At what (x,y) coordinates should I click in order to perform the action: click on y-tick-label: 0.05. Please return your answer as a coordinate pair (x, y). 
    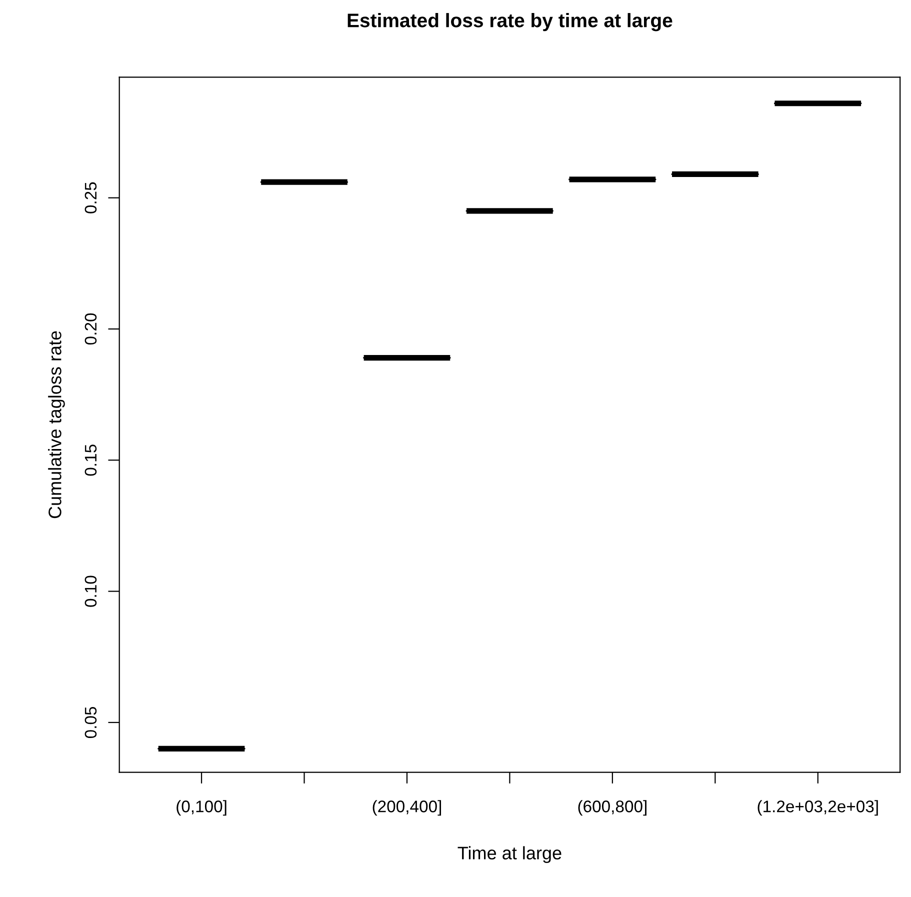
    Looking at the image, I should click on (90, 722).